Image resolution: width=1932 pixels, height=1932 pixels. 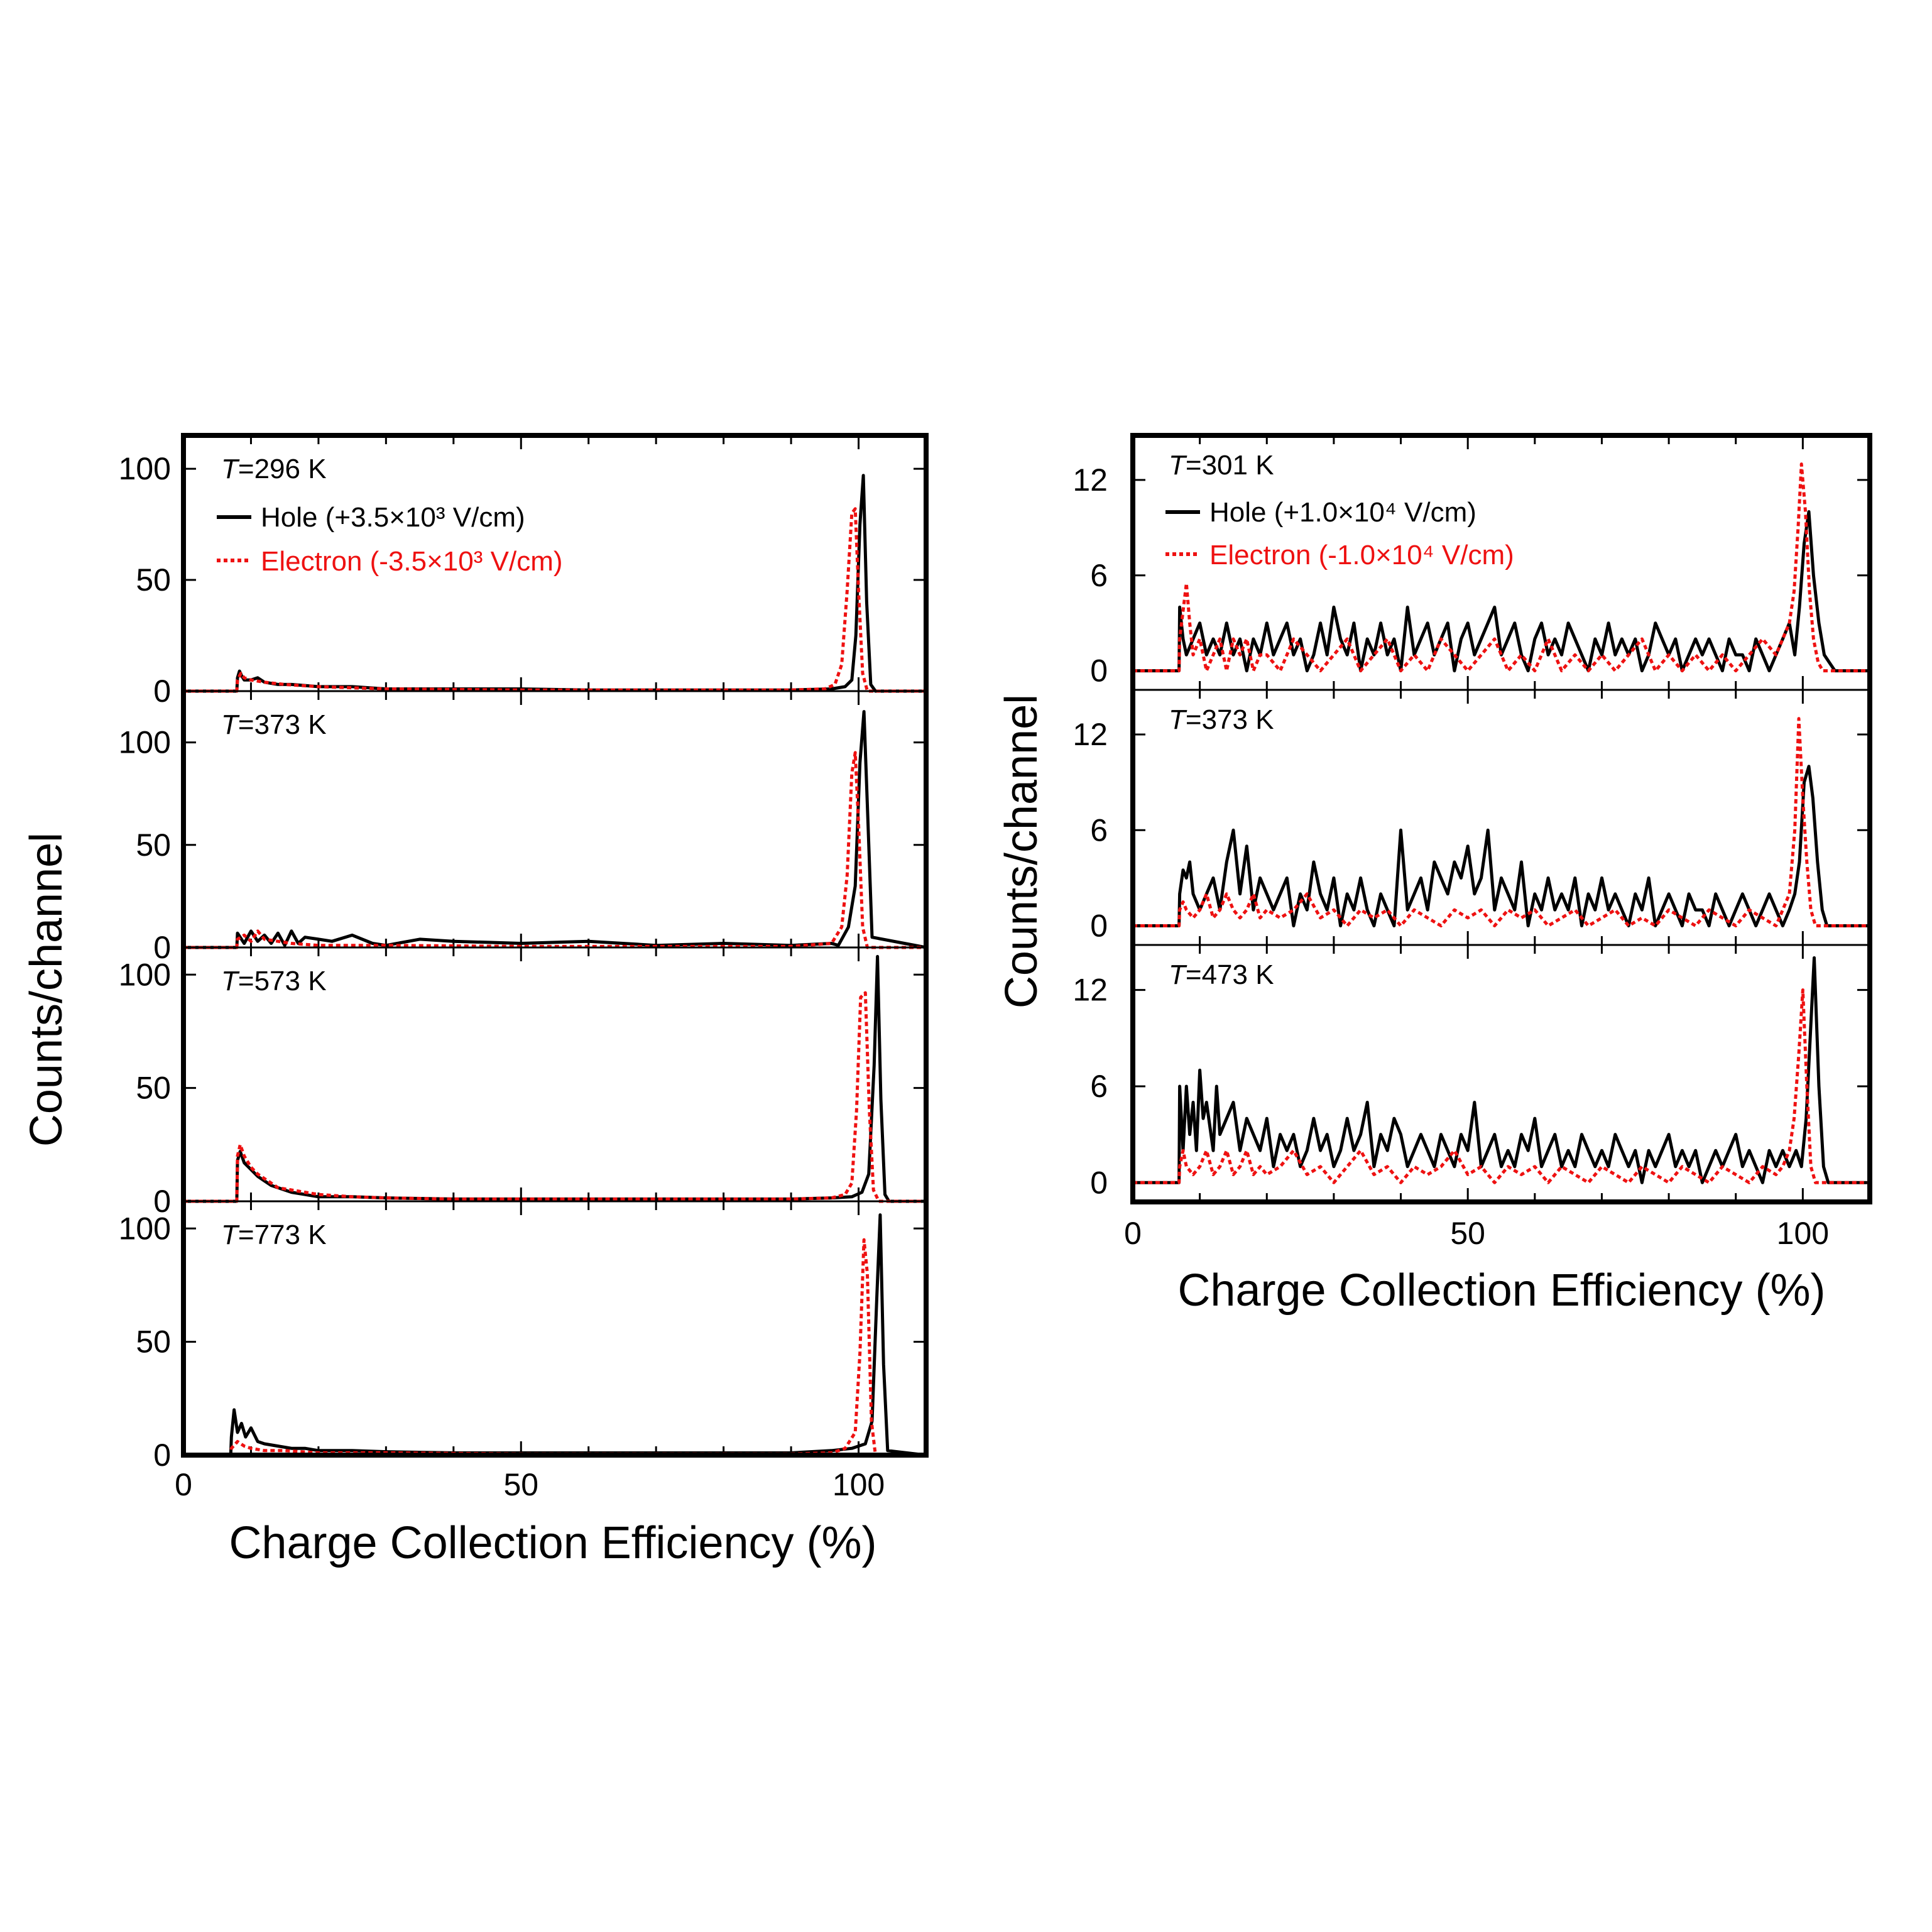 I want to click on right-x-axis-title: Charge Collection Efficiency (%), so click(x=1501, y=1290).